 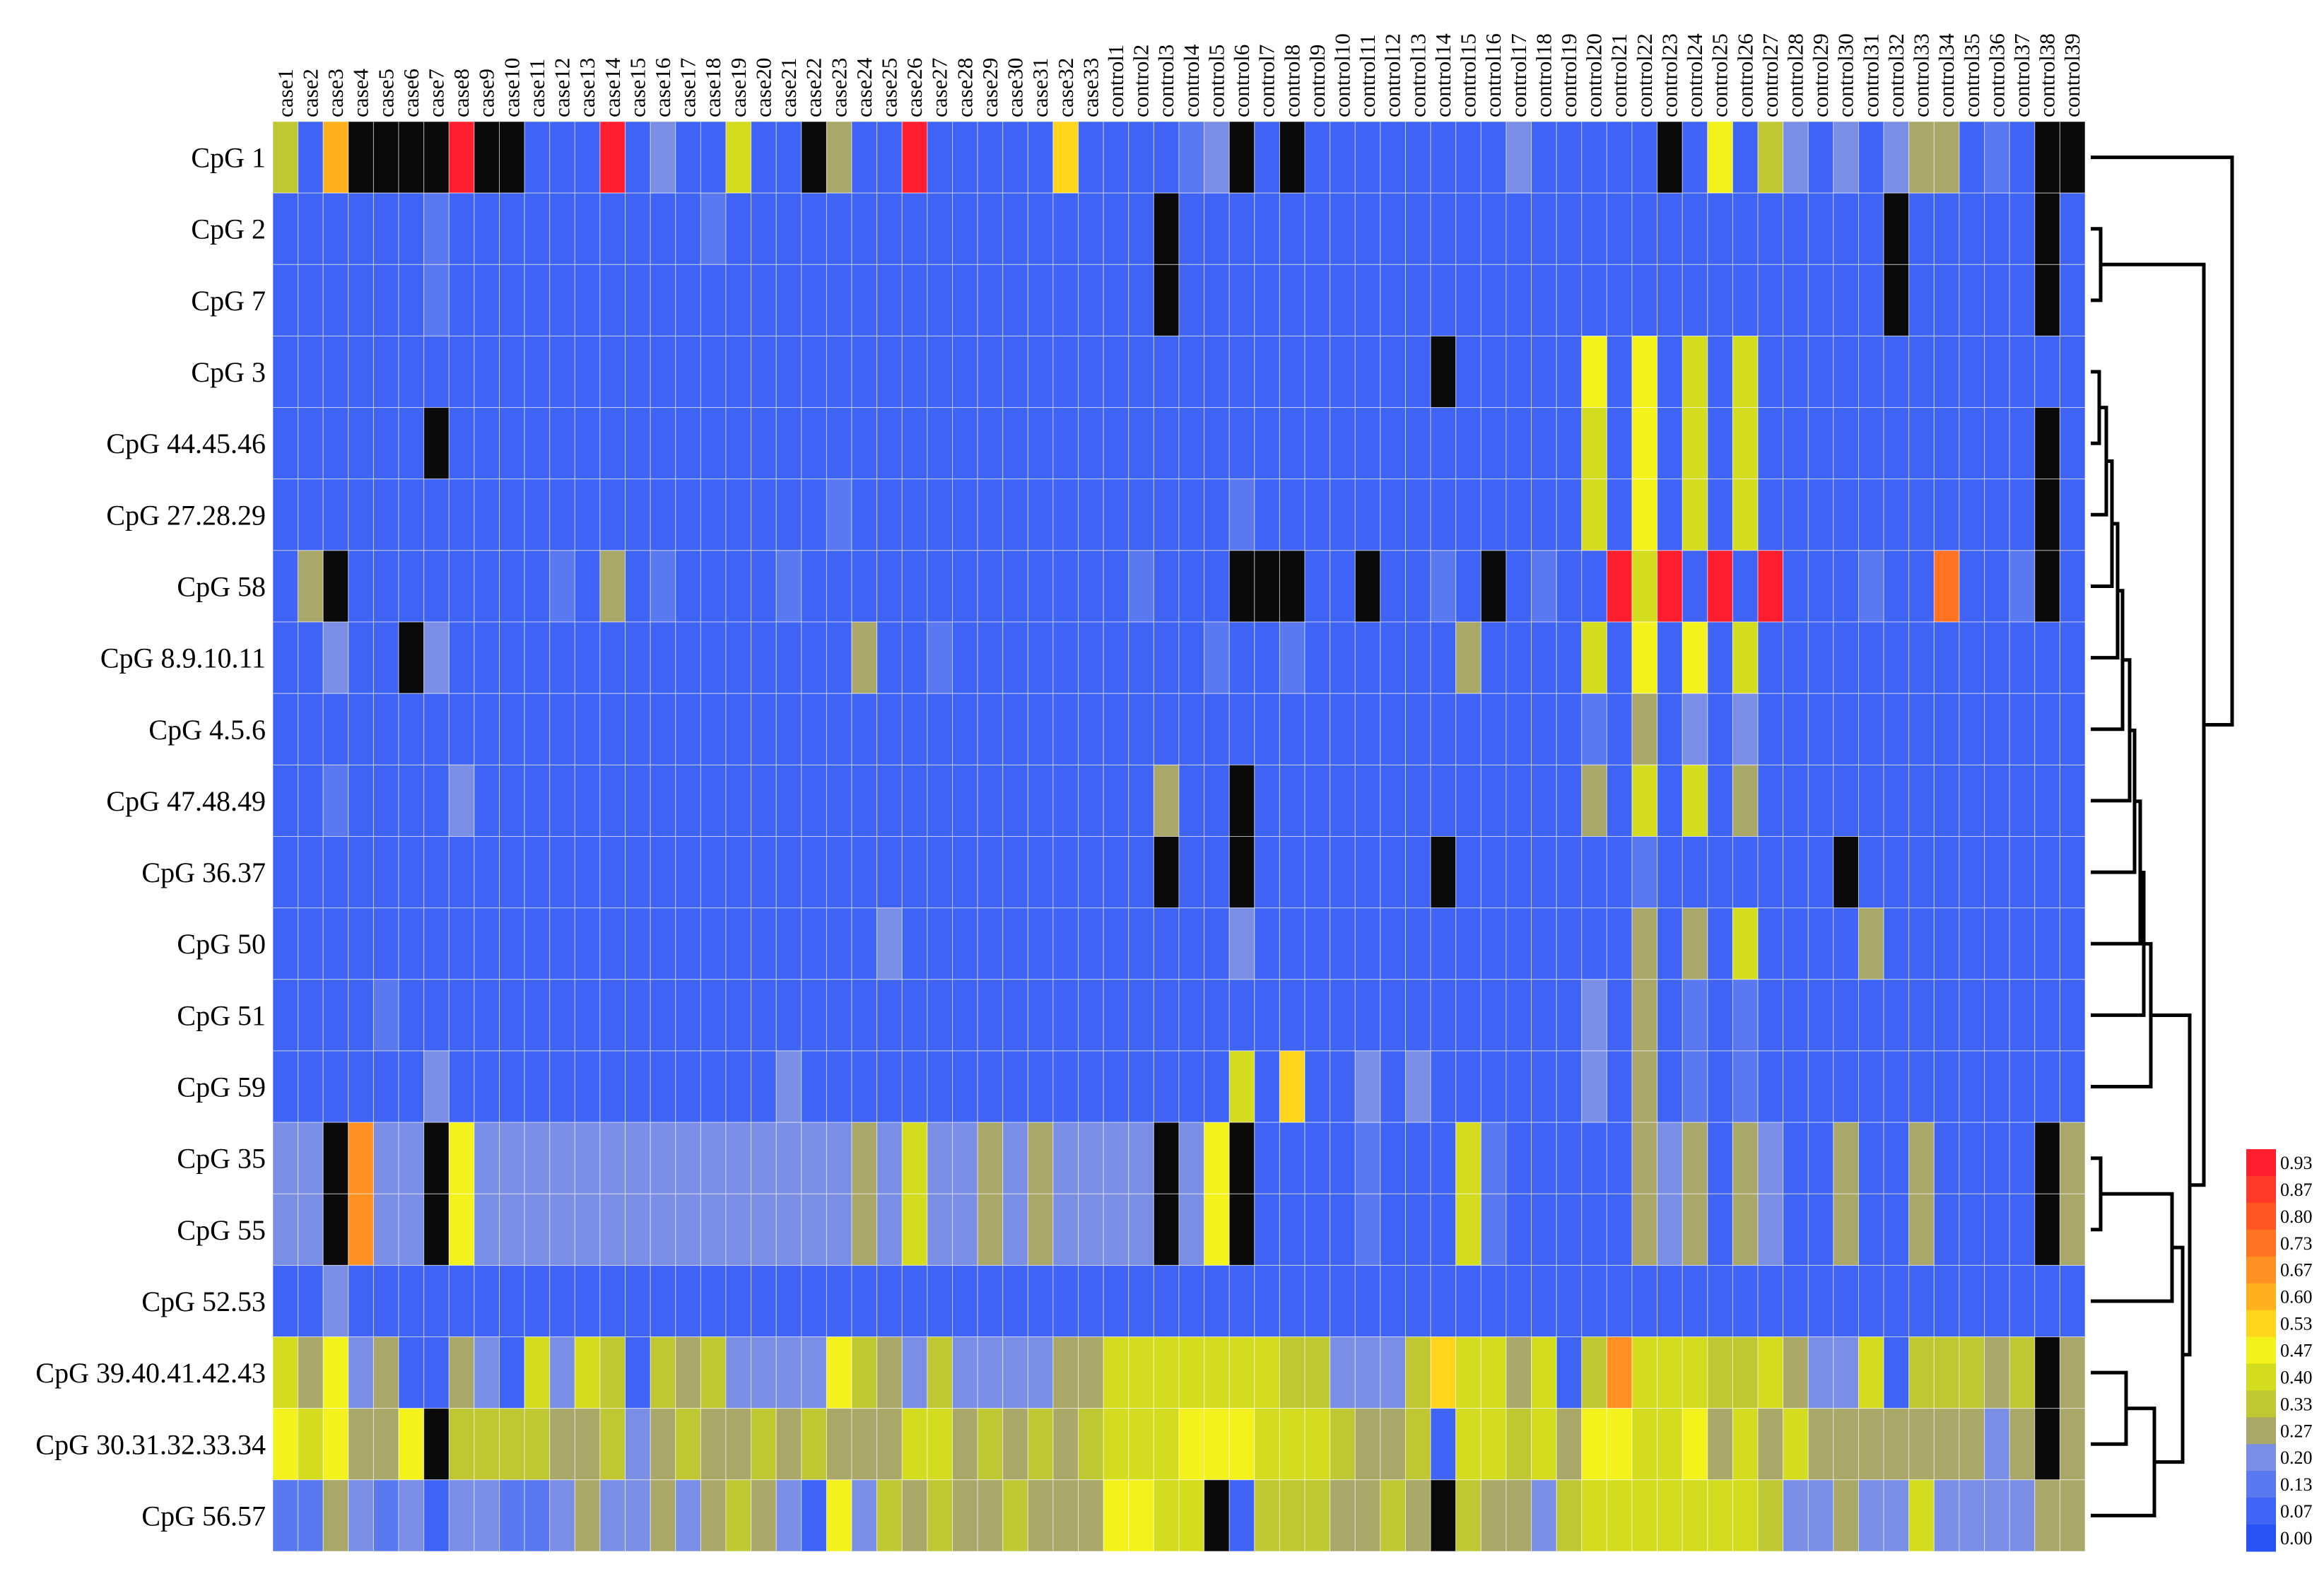 I want to click on column-label: case19, so click(x=738, y=88).